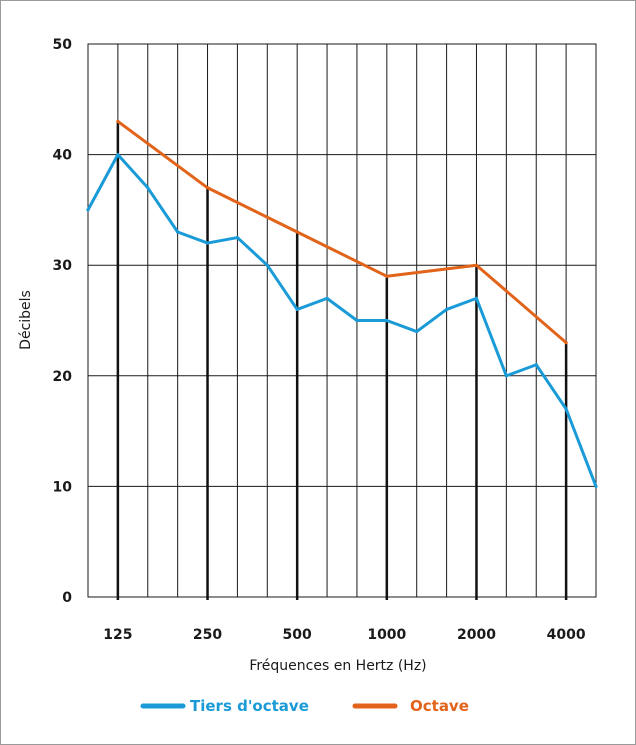 The height and width of the screenshot is (745, 636). What do you see at coordinates (26, 320) in the screenshot?
I see `y-axis-title: Décibels` at bounding box center [26, 320].